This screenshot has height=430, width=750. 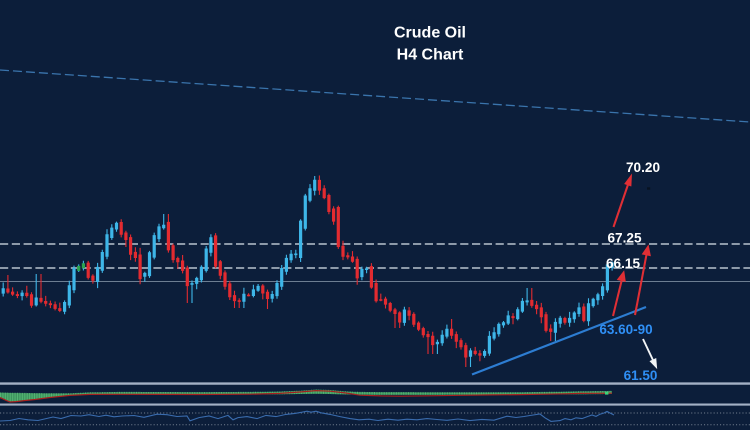 What do you see at coordinates (624, 238) in the screenshot?
I see `svg-text: 67.25` at bounding box center [624, 238].